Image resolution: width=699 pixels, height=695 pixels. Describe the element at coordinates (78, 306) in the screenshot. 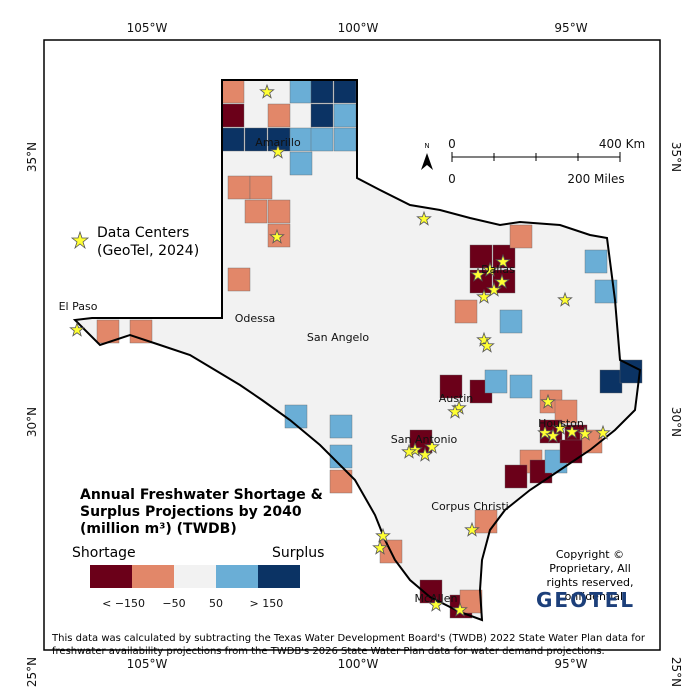

I see `city-label: El Paso` at that location.